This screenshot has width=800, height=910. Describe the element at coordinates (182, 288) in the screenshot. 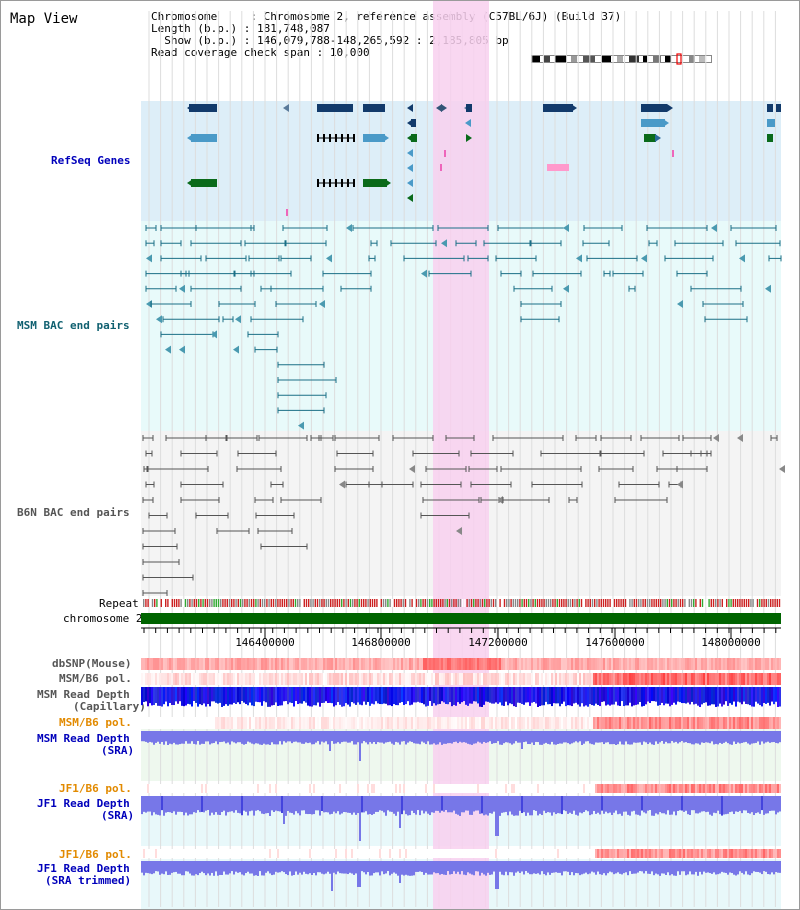

I see `bac-end-arrow` at that location.